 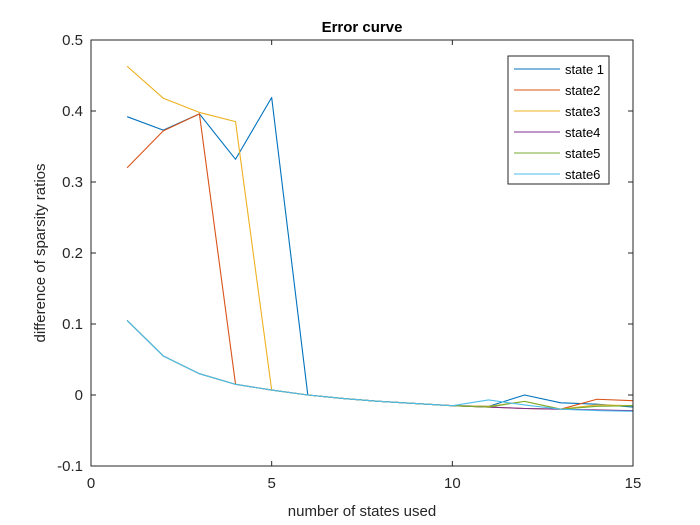 What do you see at coordinates (452, 483) in the screenshot?
I see `x-tick-label: 10` at bounding box center [452, 483].